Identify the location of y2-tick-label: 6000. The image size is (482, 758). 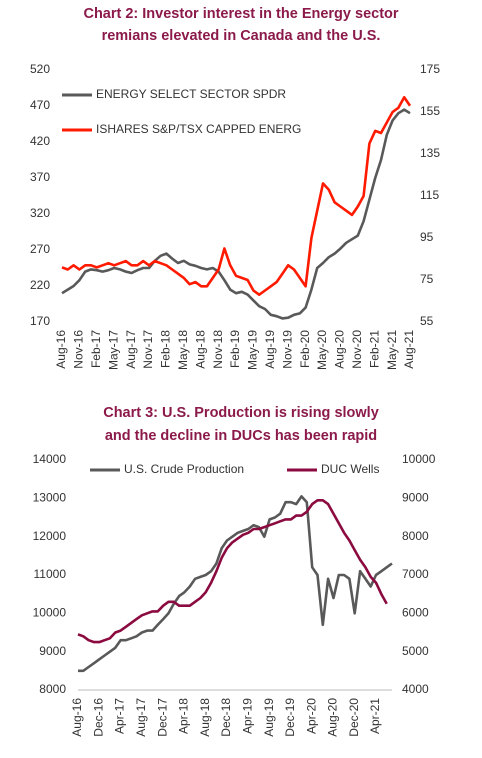
(415, 613).